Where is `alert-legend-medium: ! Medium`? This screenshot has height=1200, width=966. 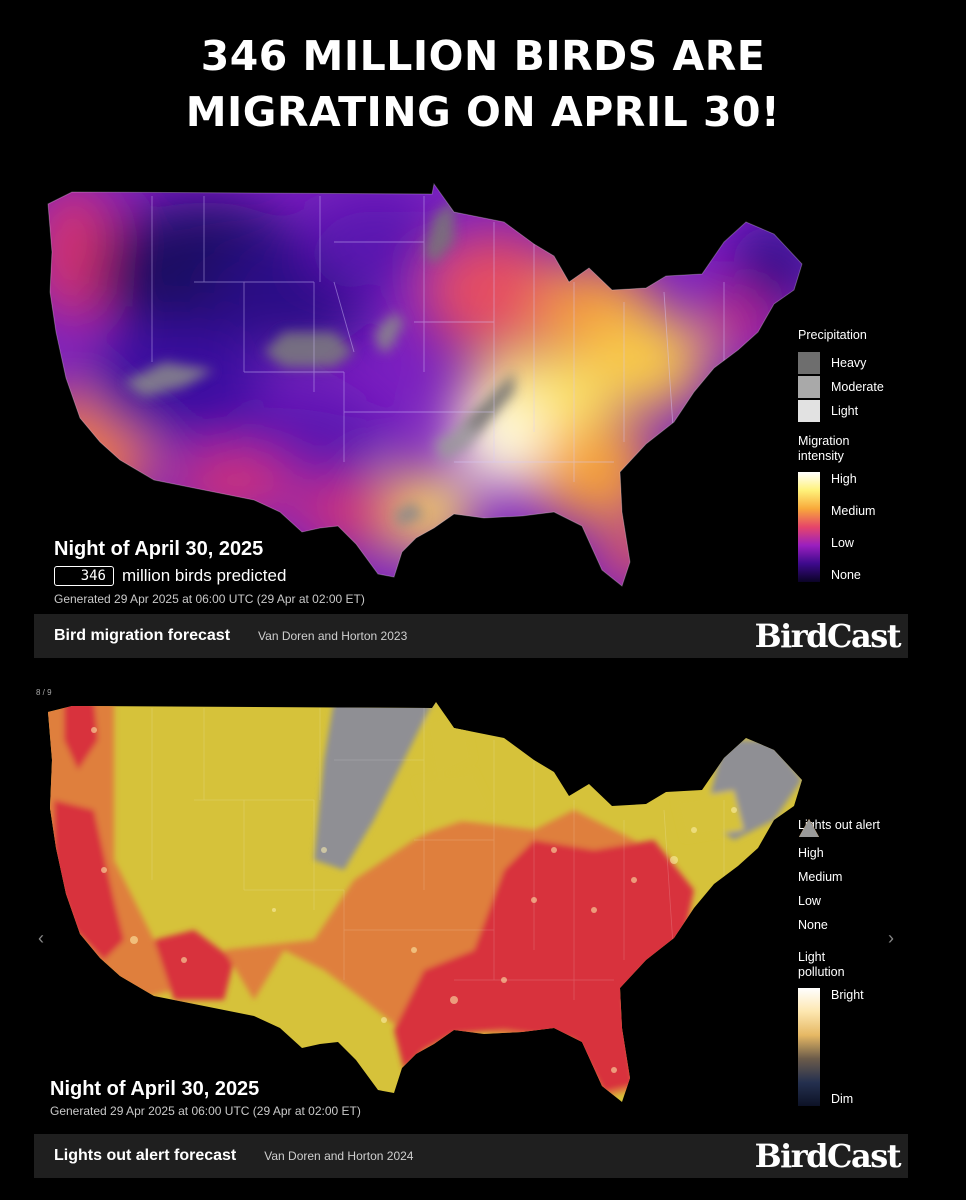
alert-legend-medium: ! Medium is located at coordinates (839, 854).